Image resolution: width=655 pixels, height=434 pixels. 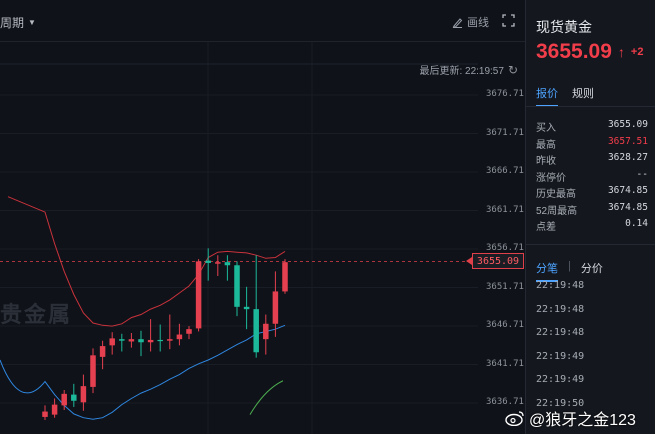 What do you see at coordinates (556, 194) in the screenshot?
I see `quote-key: 历史最高` at bounding box center [556, 194].